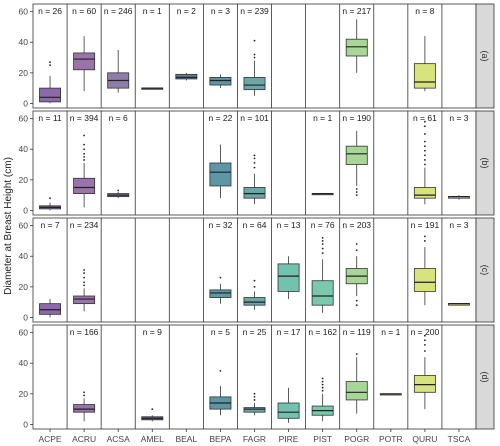  What do you see at coordinates (84, 332) in the screenshot?
I see `sample-size-label: n = 166` at bounding box center [84, 332].